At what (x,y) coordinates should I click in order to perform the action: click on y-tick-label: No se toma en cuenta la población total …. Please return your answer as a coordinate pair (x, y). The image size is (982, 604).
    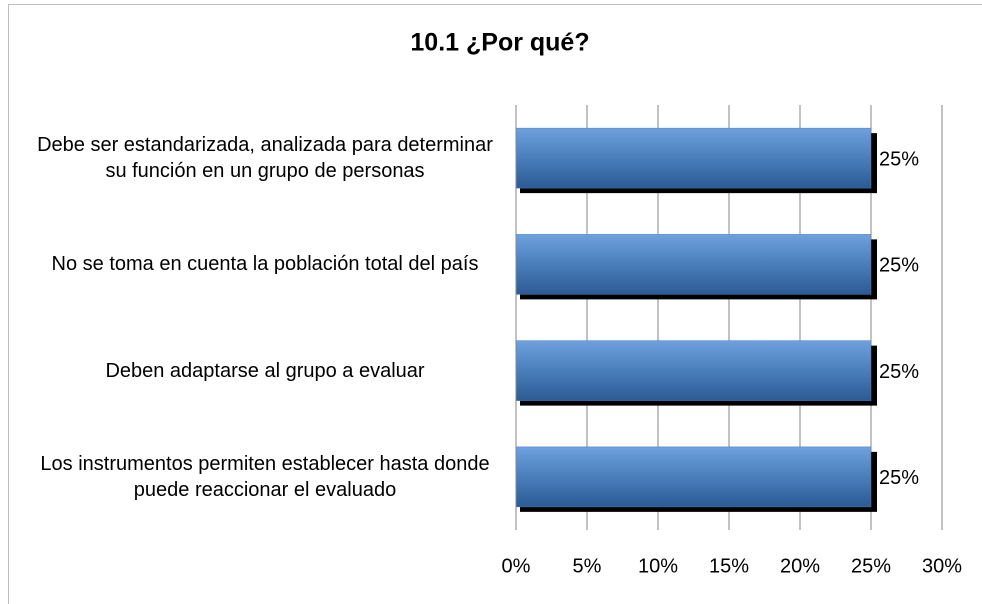
    Looking at the image, I should click on (265, 264).